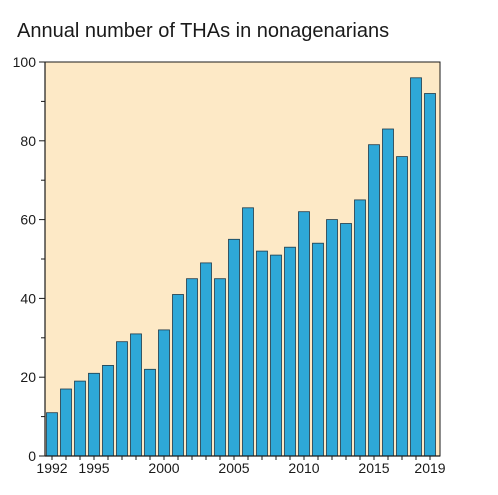  Describe the element at coordinates (262, 353) in the screenshot. I see `bar-2007` at that location.